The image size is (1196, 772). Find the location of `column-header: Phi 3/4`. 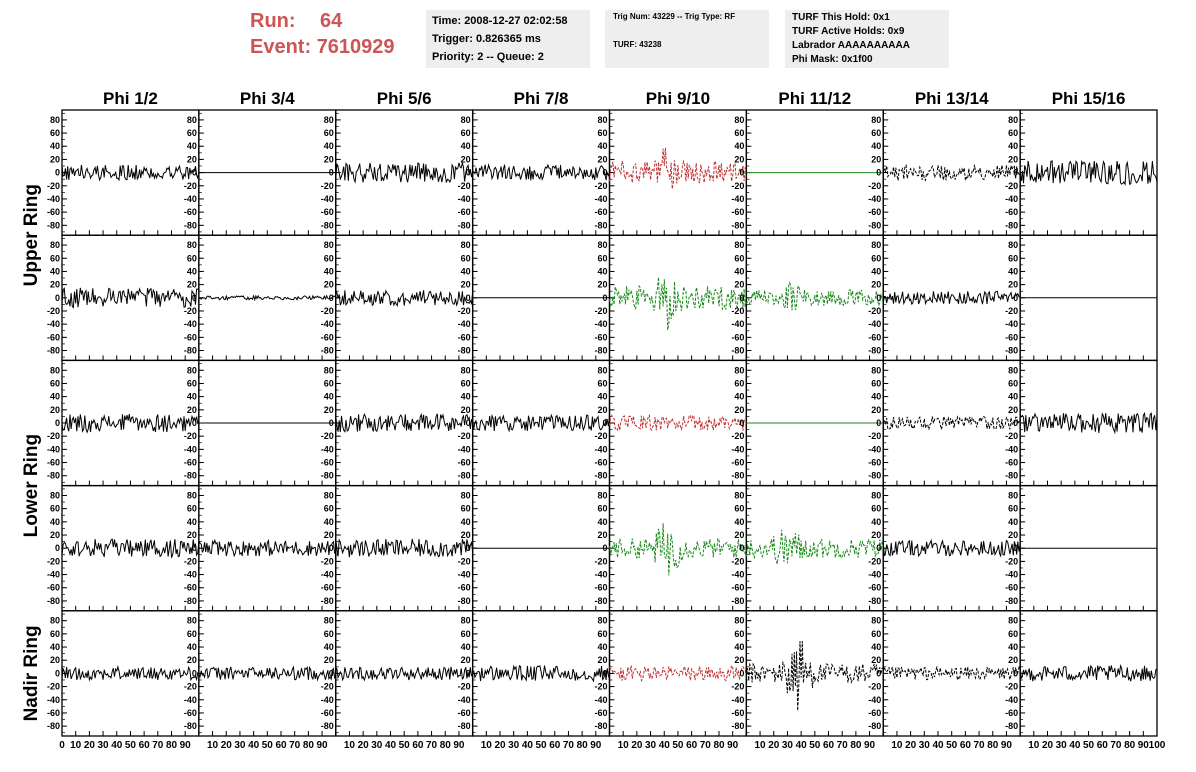

column-header: Phi 3/4 is located at coordinates (267, 98).